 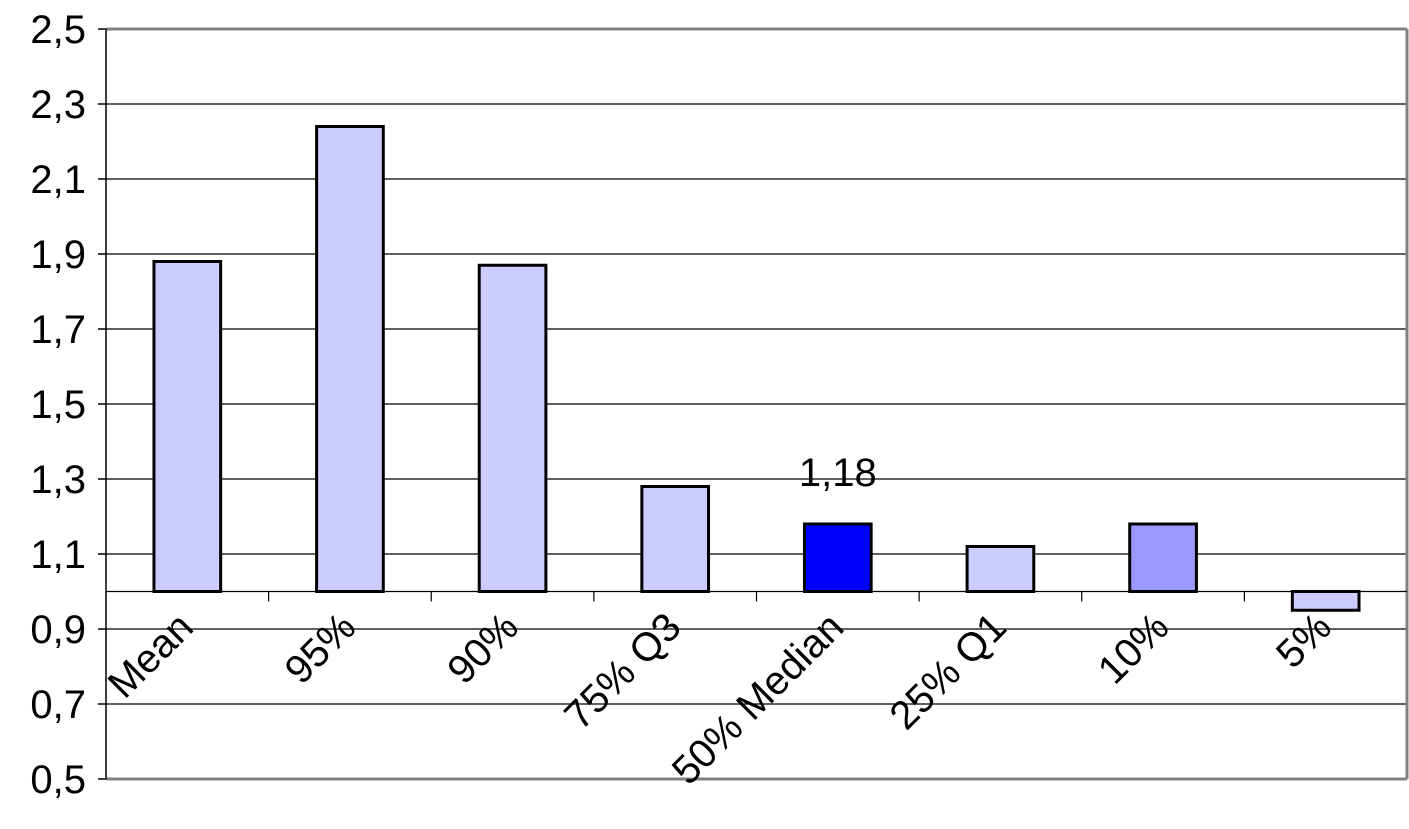 What do you see at coordinates (58, 555) in the screenshot?
I see `y-tick-label: 1,1` at bounding box center [58, 555].